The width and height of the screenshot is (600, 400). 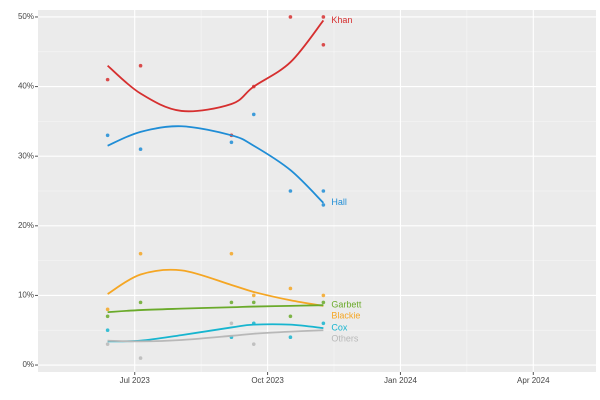 What do you see at coordinates (28, 364) in the screenshot?
I see `y-tick-label: 0%` at bounding box center [28, 364].